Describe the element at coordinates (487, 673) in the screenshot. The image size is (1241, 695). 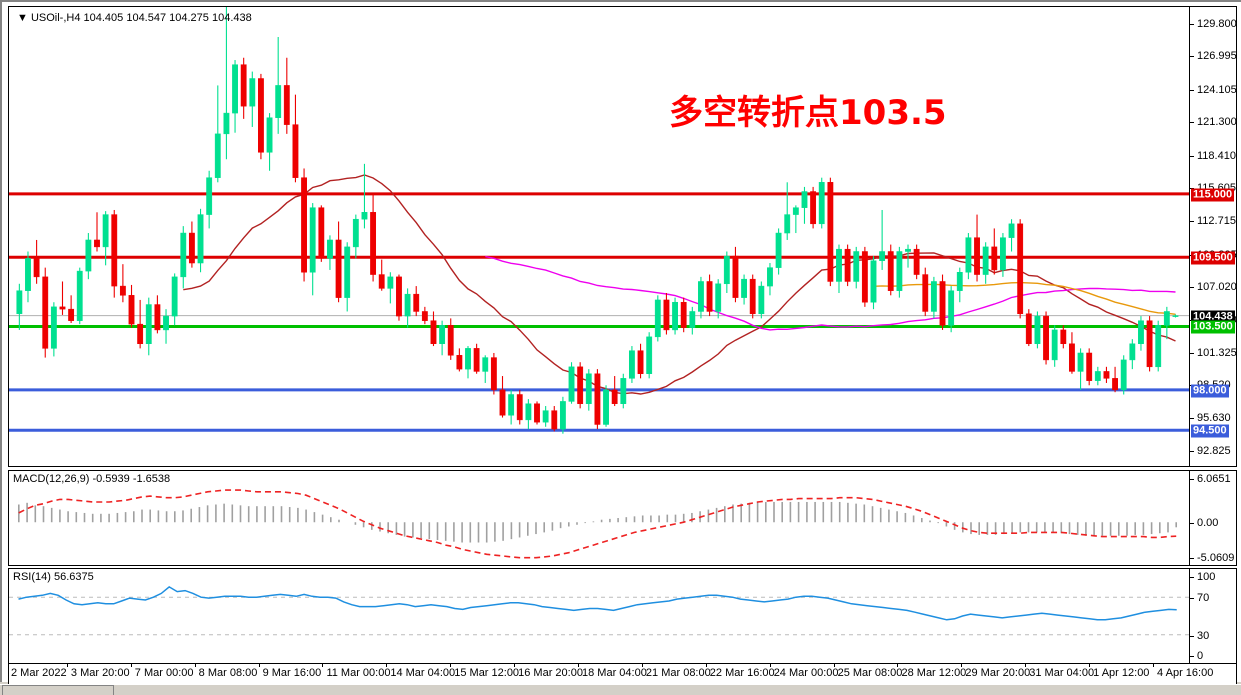
I see `time-axis-label: 15 Mar 12:00` at that location.